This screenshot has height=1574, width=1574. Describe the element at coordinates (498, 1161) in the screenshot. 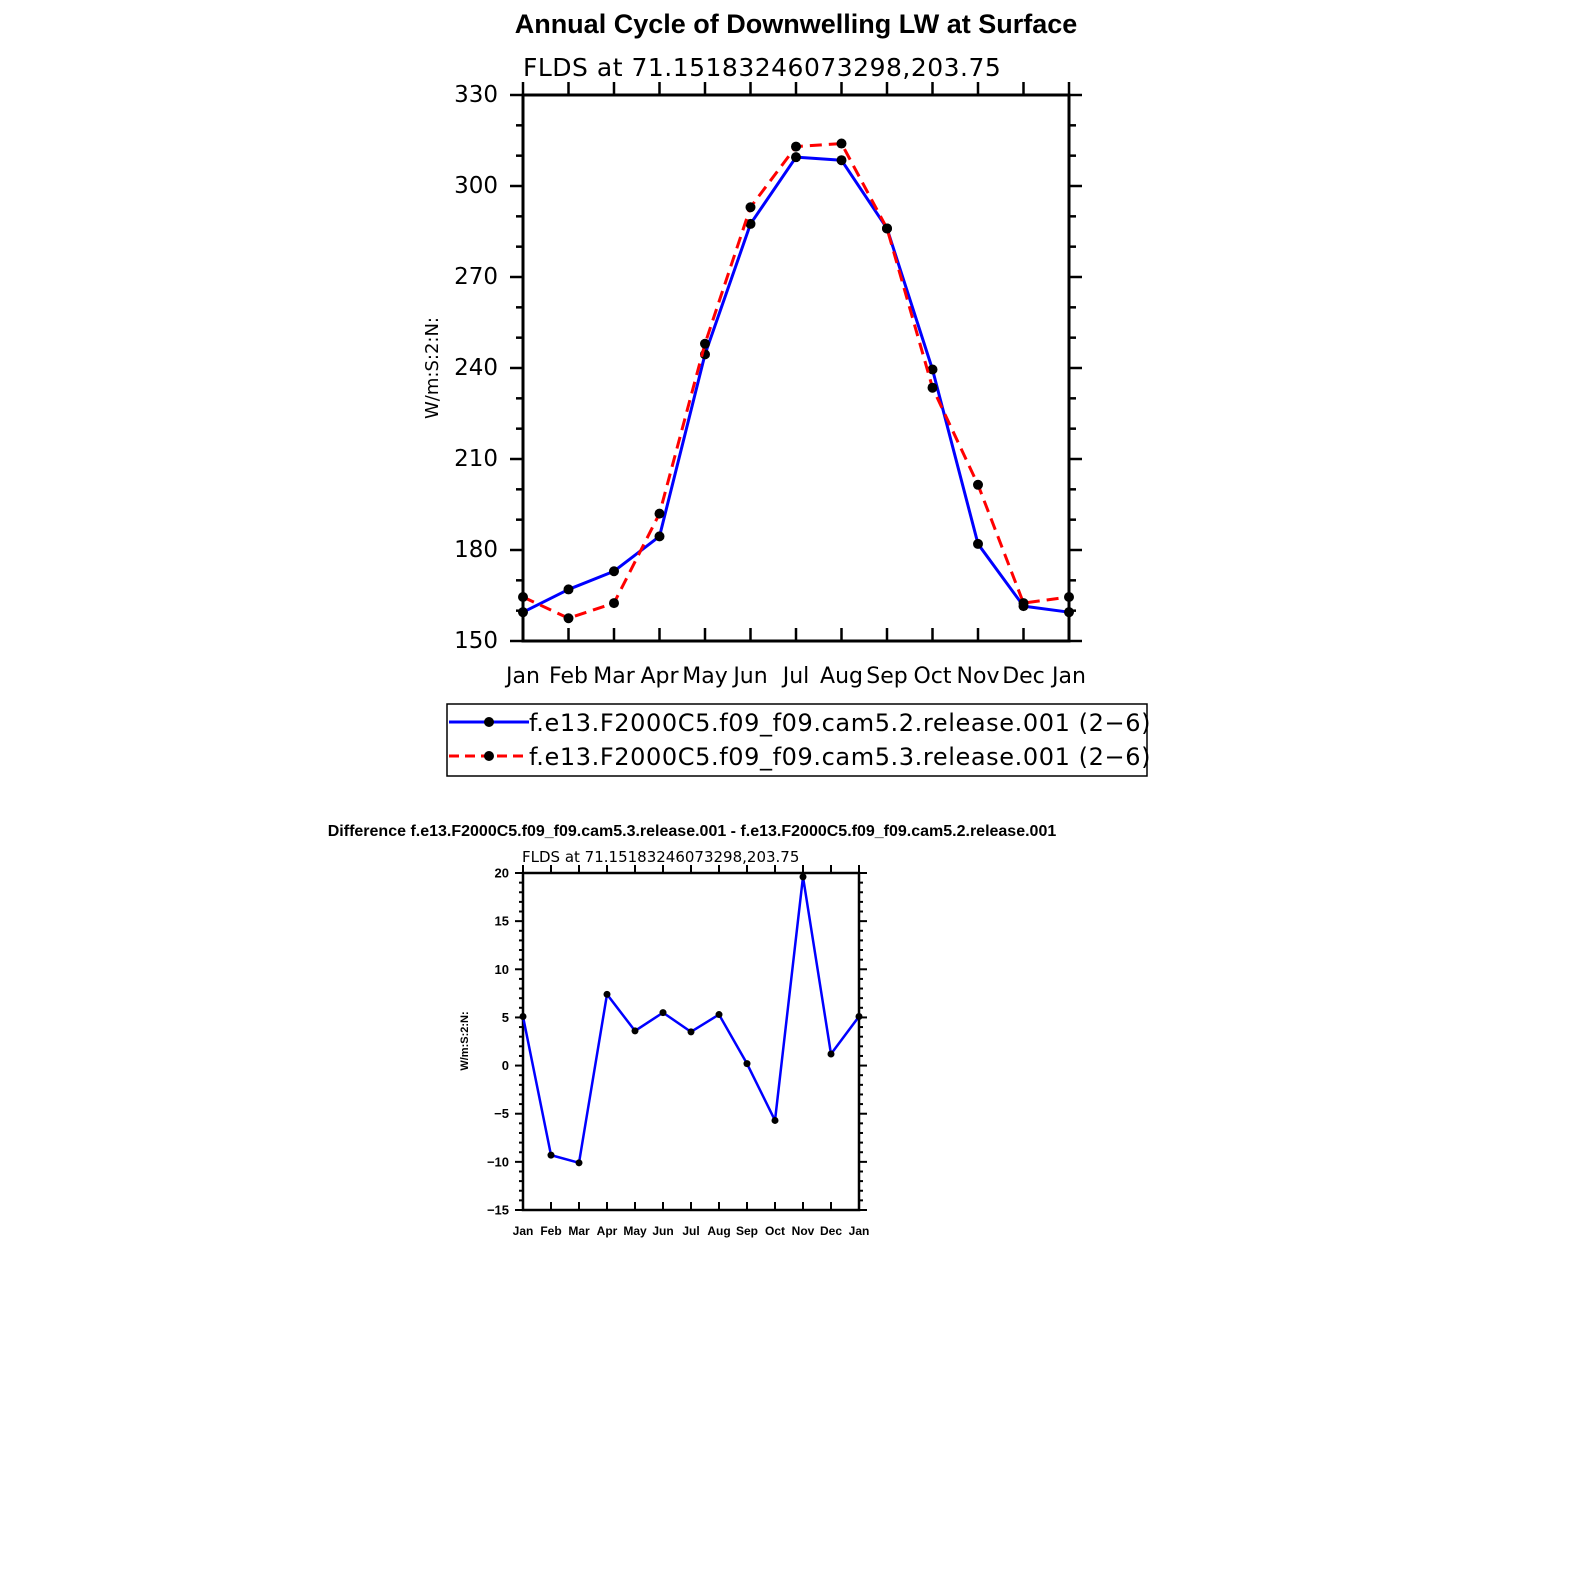

I see `y-tick-label: −10` at that location.